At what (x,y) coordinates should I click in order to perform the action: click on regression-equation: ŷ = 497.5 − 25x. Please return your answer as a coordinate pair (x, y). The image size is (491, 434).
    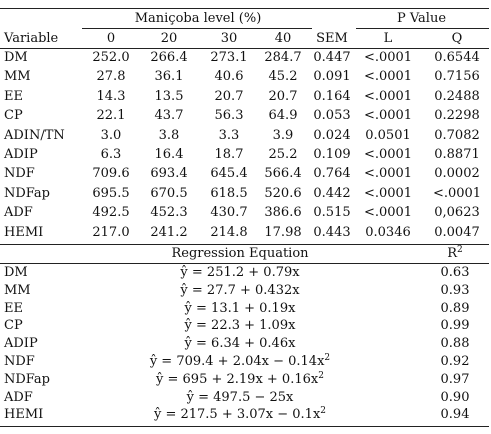
    Looking at the image, I should click on (240, 398).